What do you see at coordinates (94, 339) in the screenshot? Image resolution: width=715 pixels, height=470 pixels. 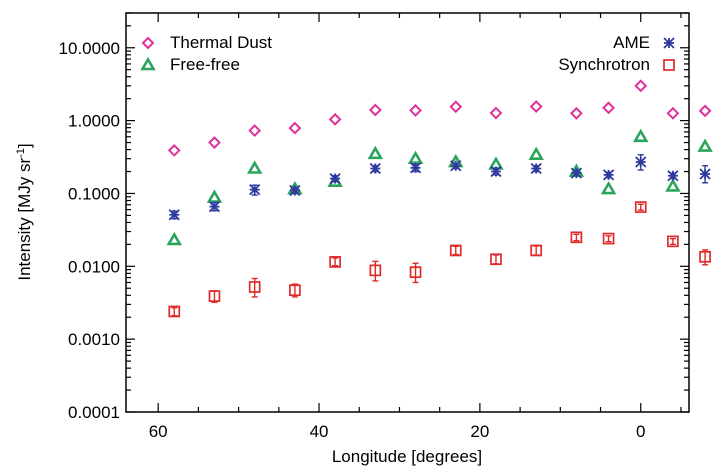 I see `y-tick-label: 0.0010` at bounding box center [94, 339].